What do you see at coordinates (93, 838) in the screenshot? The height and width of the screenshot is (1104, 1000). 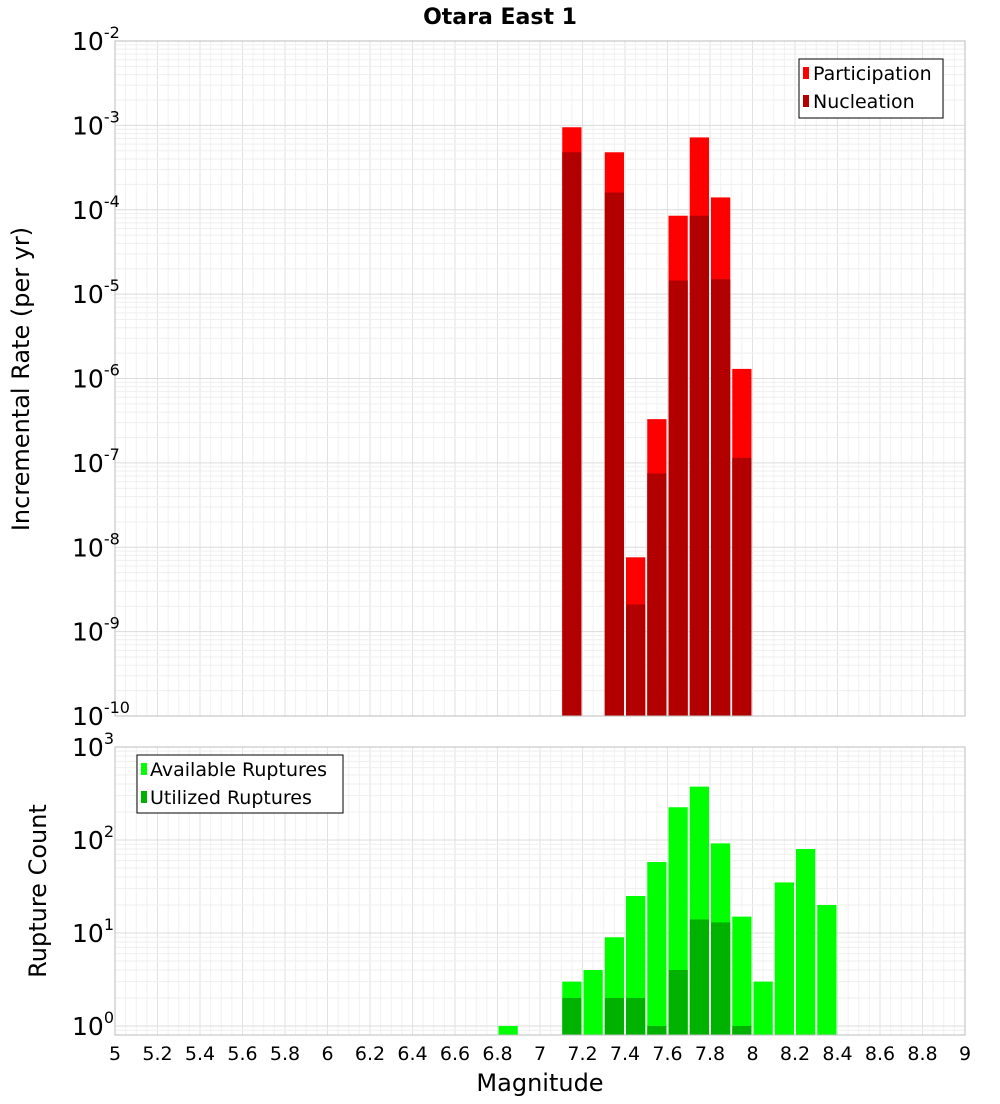 I see `y-tick-label: 10²` at bounding box center [93, 838].